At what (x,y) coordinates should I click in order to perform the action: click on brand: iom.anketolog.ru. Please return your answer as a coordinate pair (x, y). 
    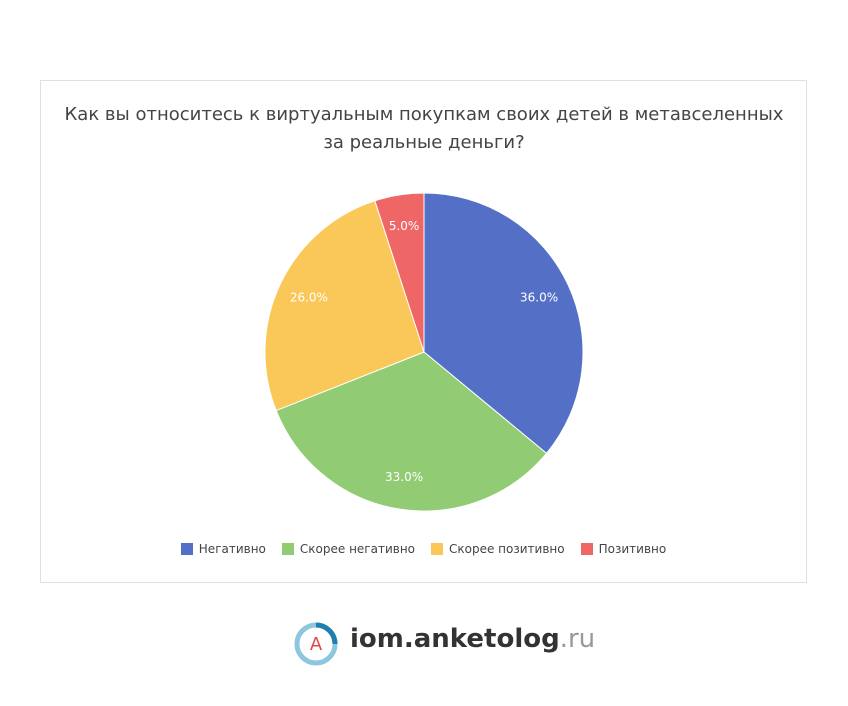
    Looking at the image, I should click on (472, 639).